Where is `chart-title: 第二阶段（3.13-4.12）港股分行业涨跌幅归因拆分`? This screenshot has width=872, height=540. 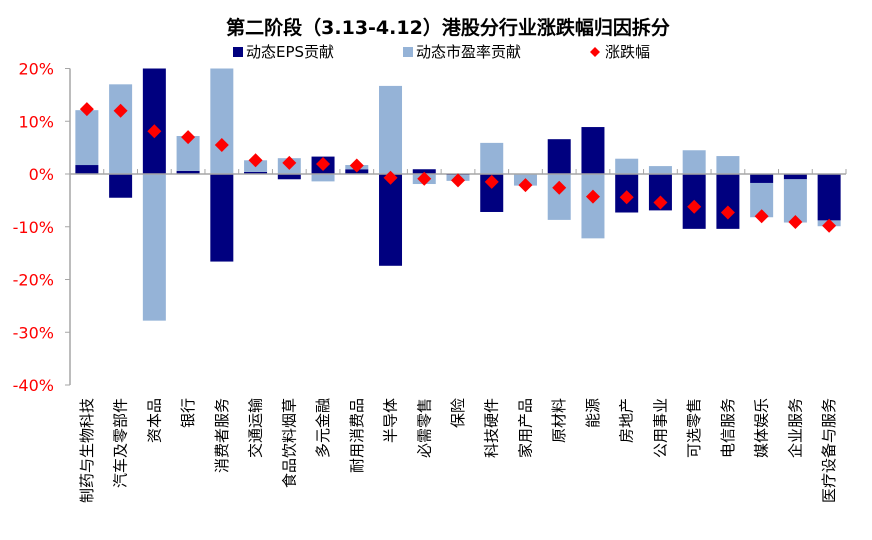
chart-title: 第二阶段（3.13-4.12）港股分行业涨跌幅归因拆分 is located at coordinates (448, 27).